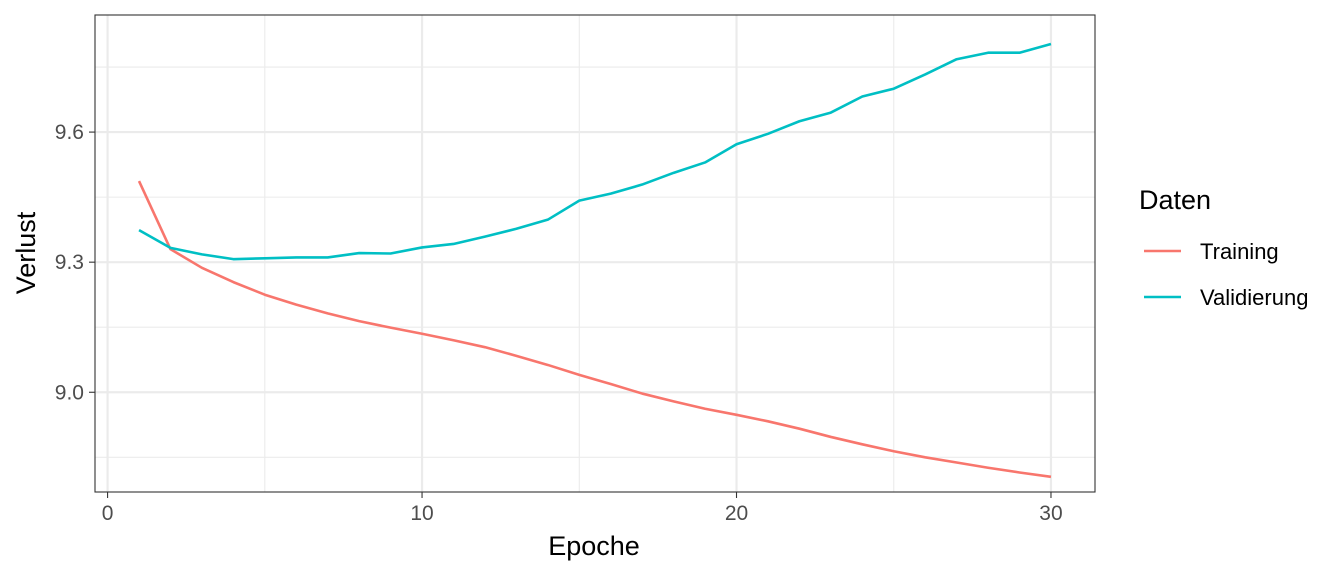  What do you see at coordinates (108, 513) in the screenshot?
I see `x-tick-label: 0` at bounding box center [108, 513].